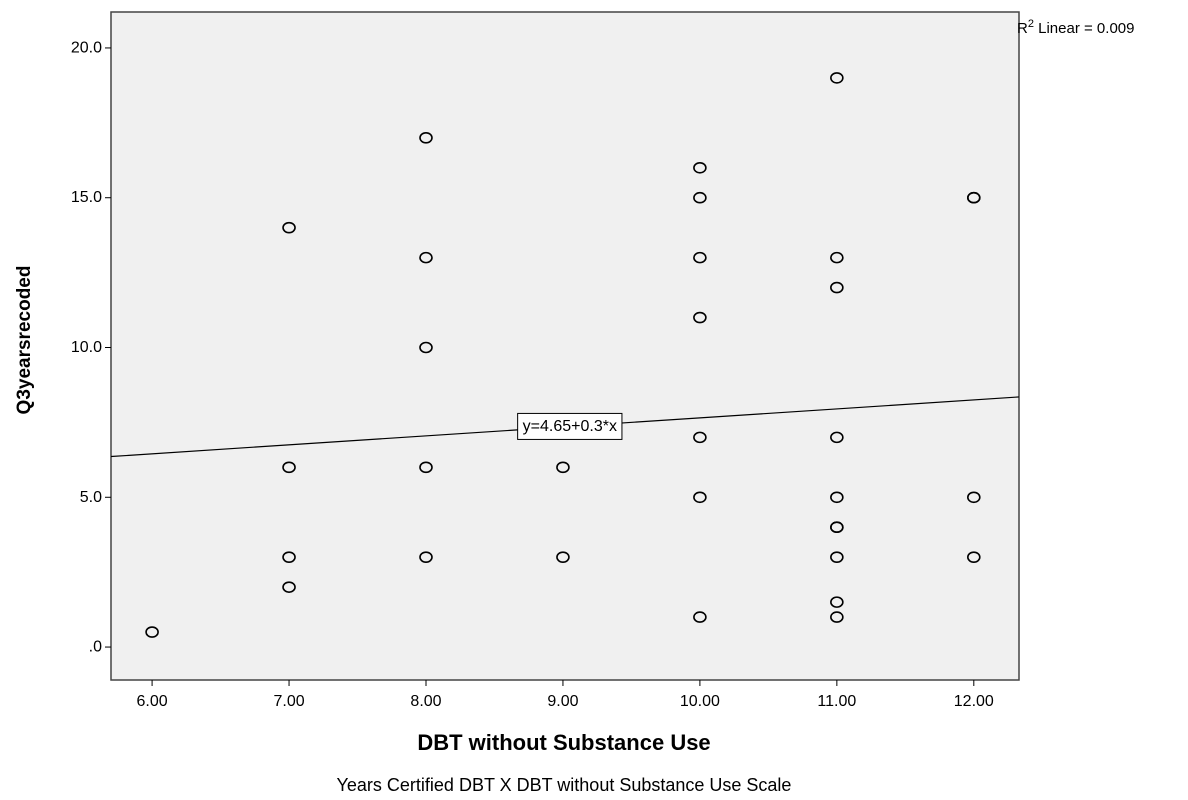 This screenshot has width=1188, height=800. I want to click on y-axis-title: Q3yearsrecoded, so click(24, 340).